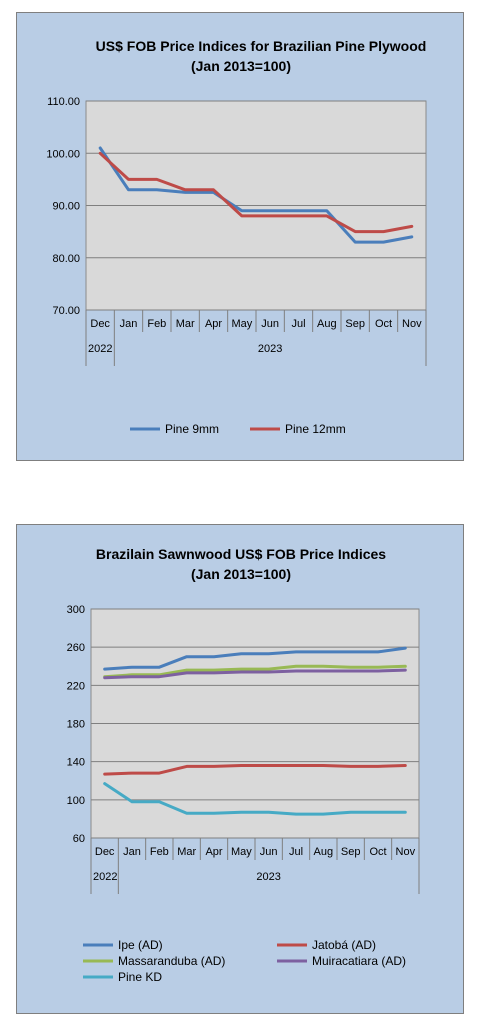 Image resolution: width=483 pixels, height=1020 pixels. Describe the element at coordinates (76, 763) in the screenshot. I see `y-tick-label: 140` at that location.